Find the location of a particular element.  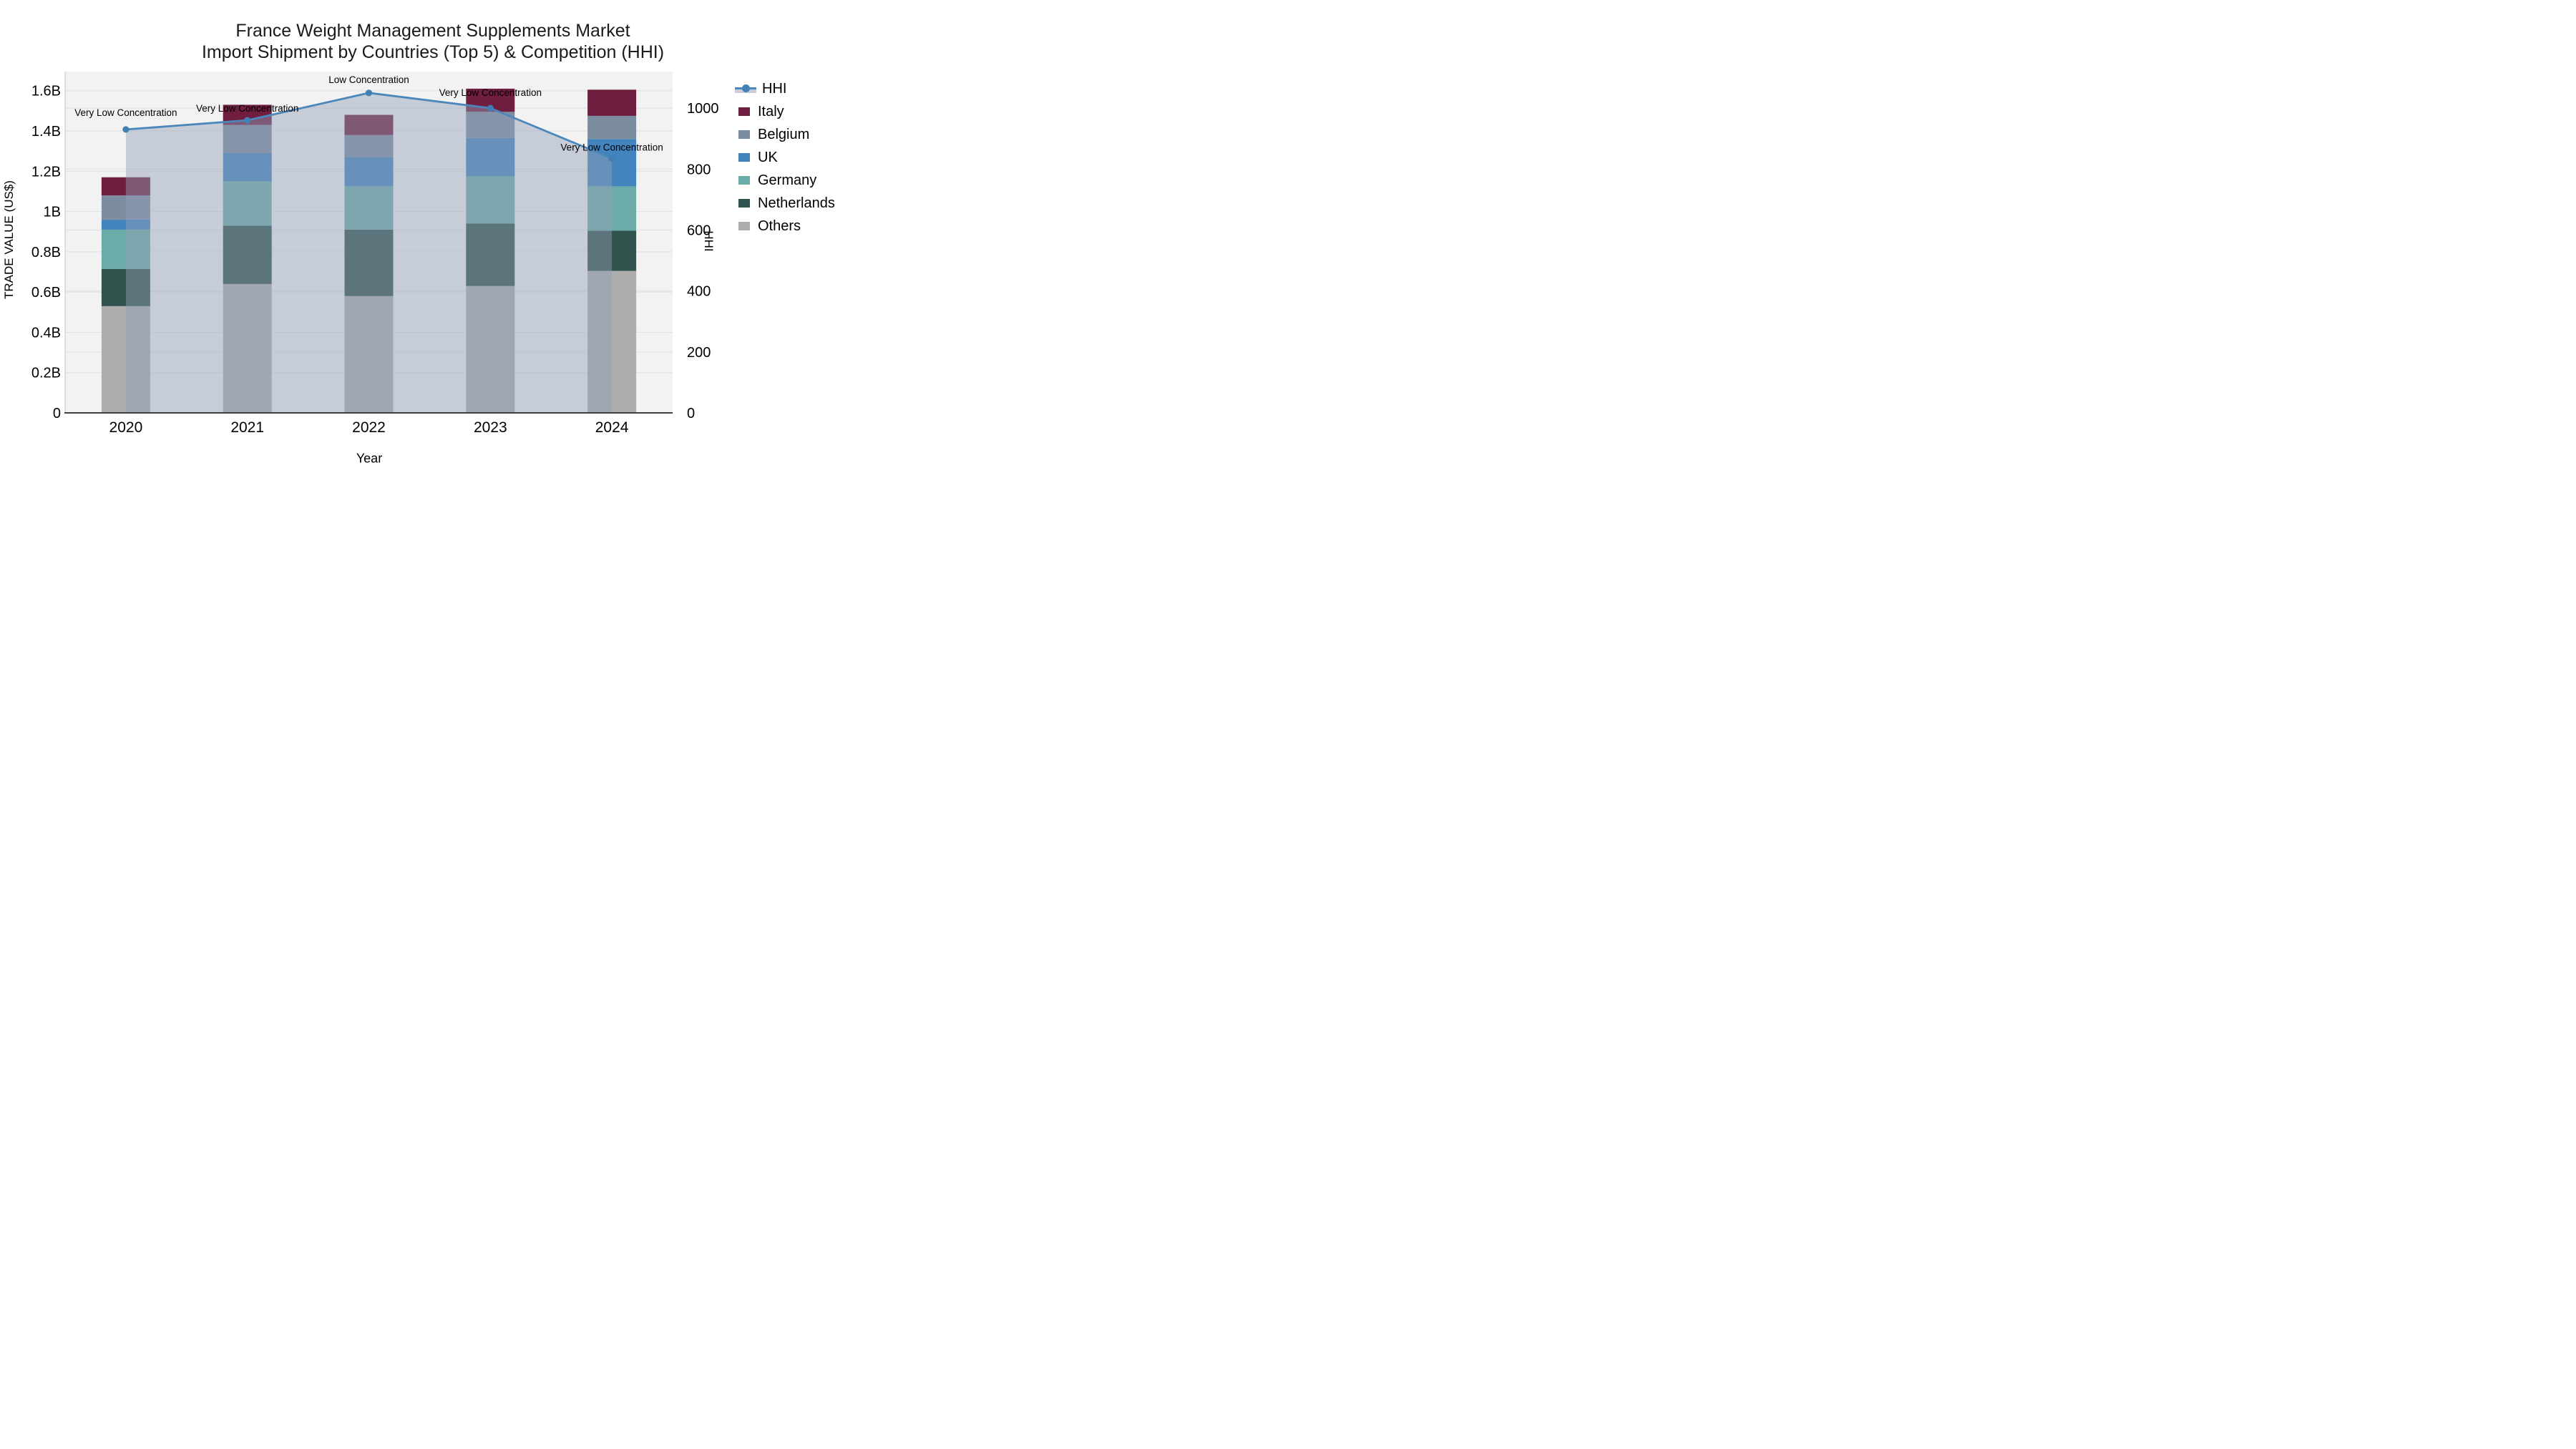

bar-segment-italy-2022 is located at coordinates (369, 124).